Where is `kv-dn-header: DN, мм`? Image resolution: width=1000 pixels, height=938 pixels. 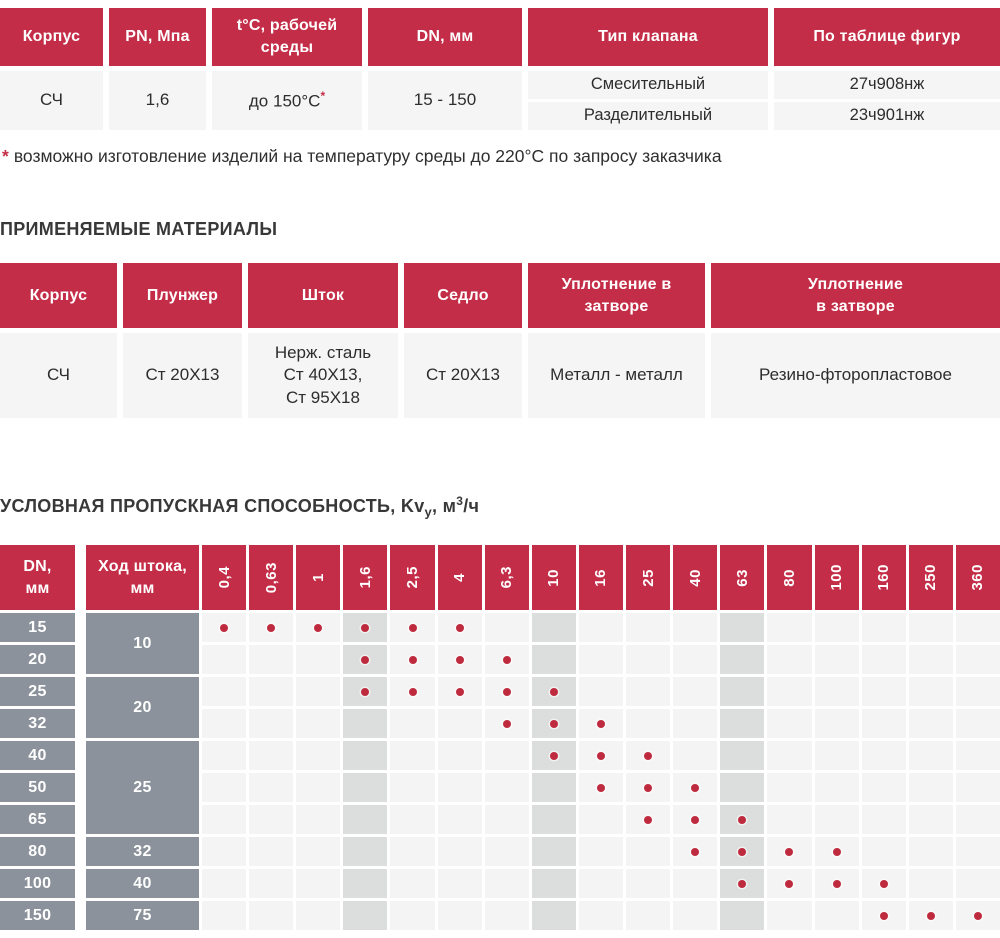 kv-dn-header: DN, мм is located at coordinates (37, 577).